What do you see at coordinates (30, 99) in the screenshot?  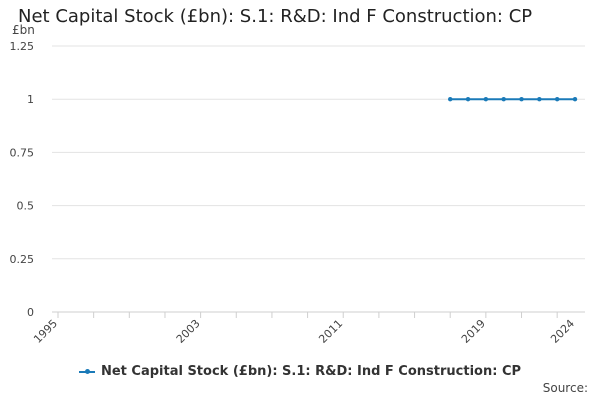 I see `y-tick-label: 1` at bounding box center [30, 99].